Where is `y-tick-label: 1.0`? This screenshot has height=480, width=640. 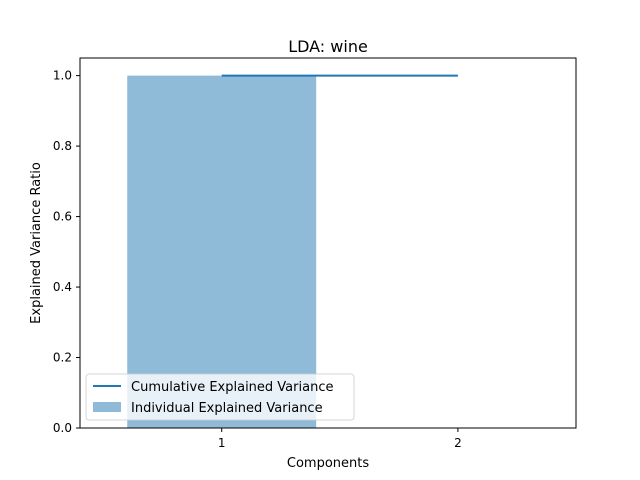
y-tick-label: 1.0 is located at coordinates (62, 76).